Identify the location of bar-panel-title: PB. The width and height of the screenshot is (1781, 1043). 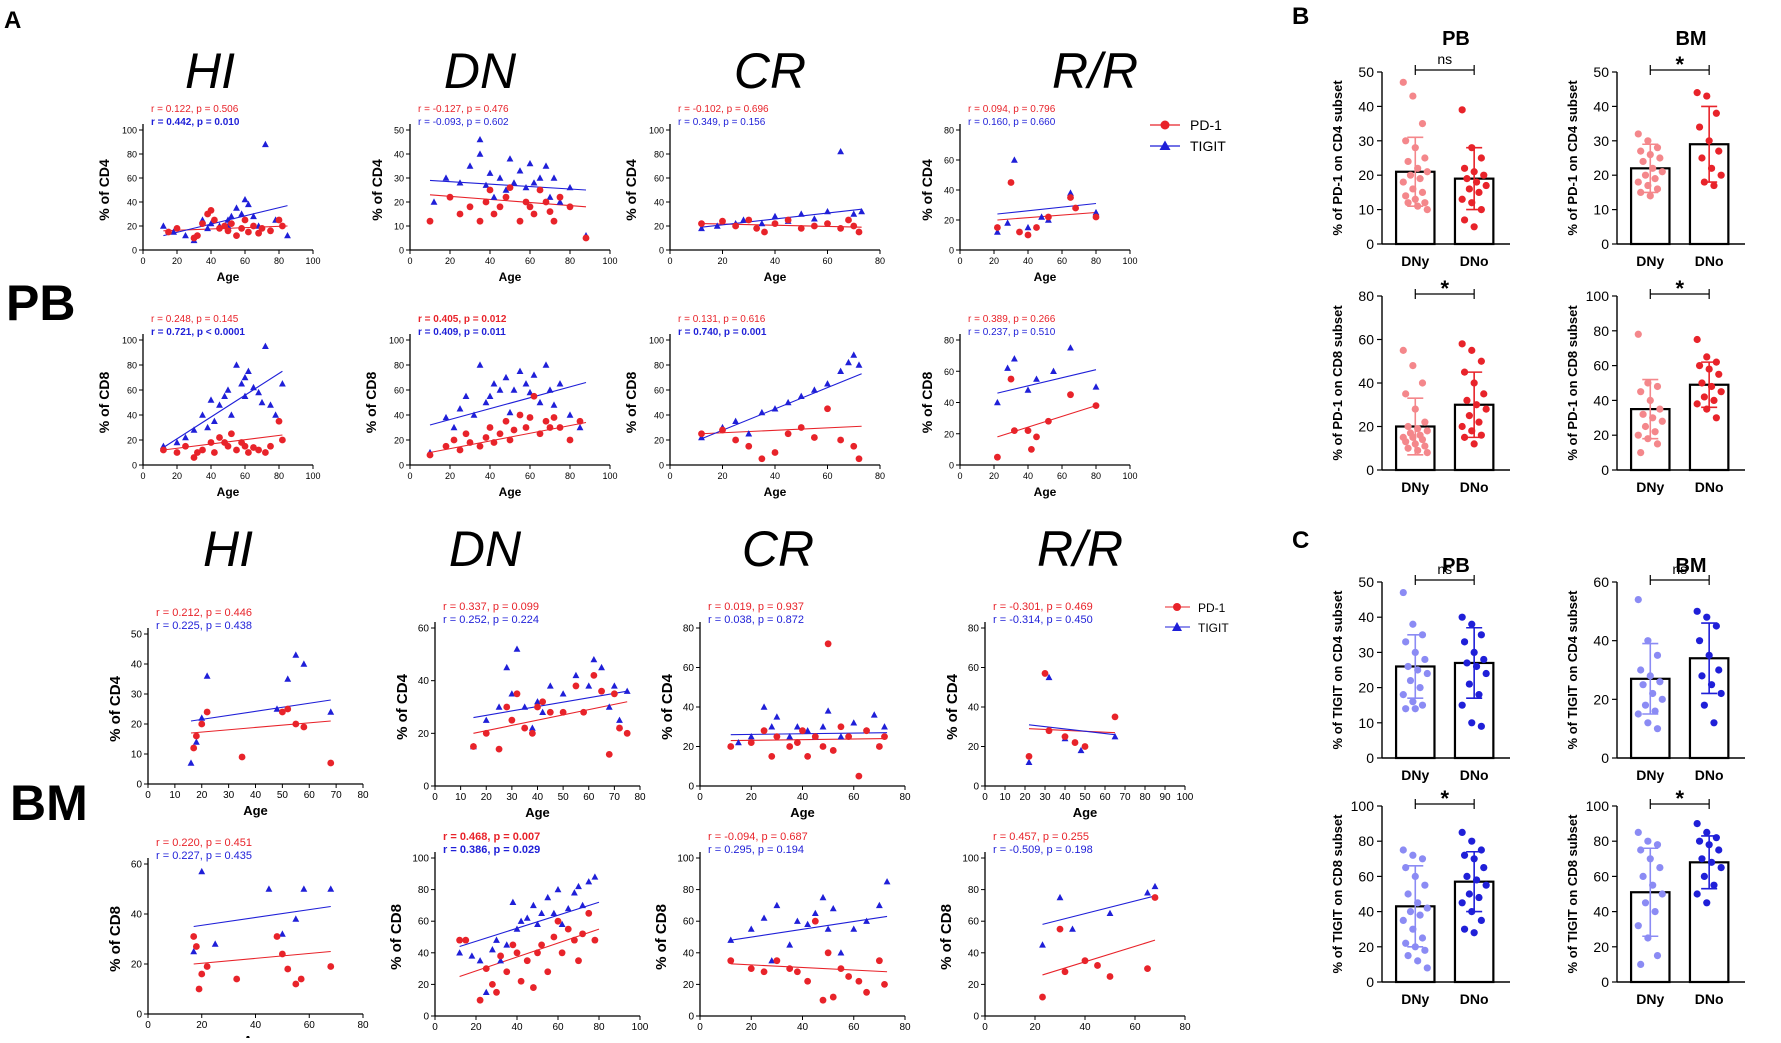
(1456, 566).